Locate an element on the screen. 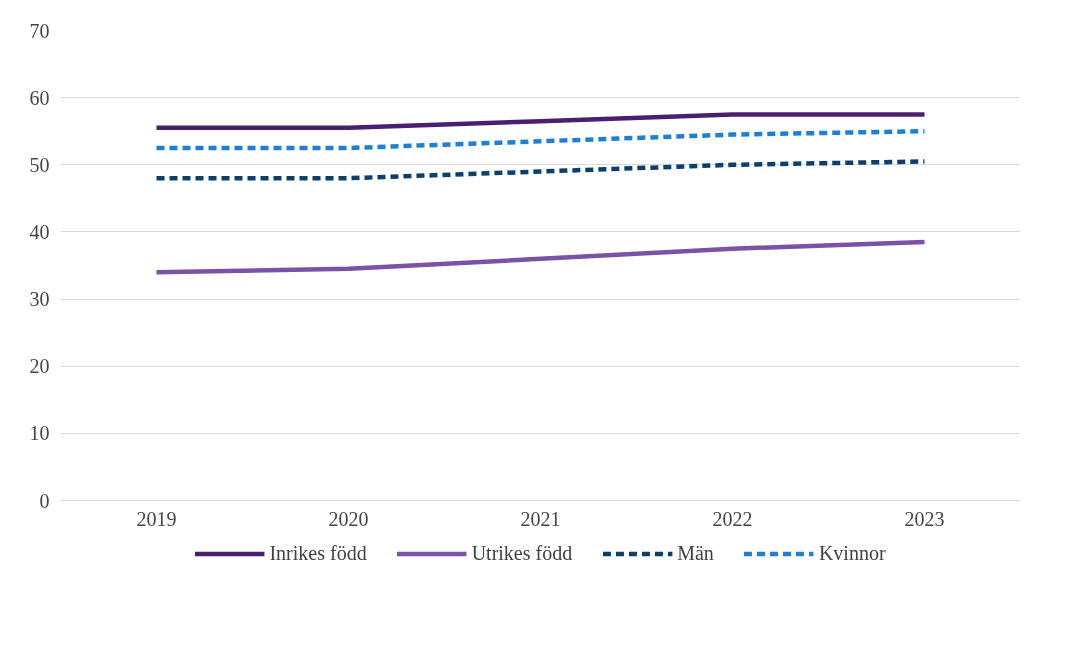 This screenshot has width=1076, height=666. x-tick-label: 2023 is located at coordinates (924, 518).